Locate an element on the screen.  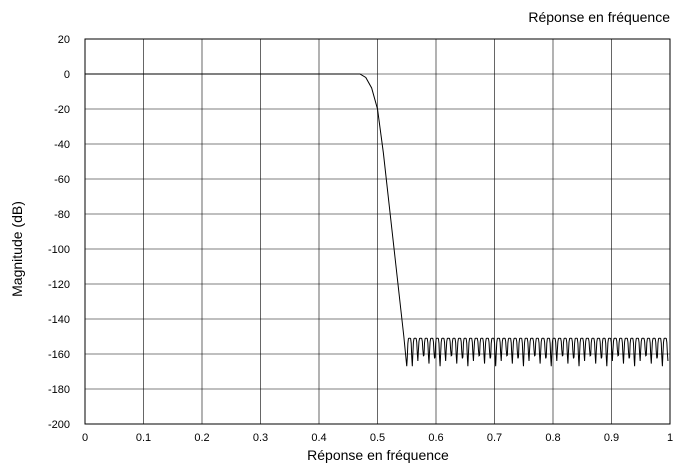
y-tick-label: -140 is located at coordinates (59, 320).